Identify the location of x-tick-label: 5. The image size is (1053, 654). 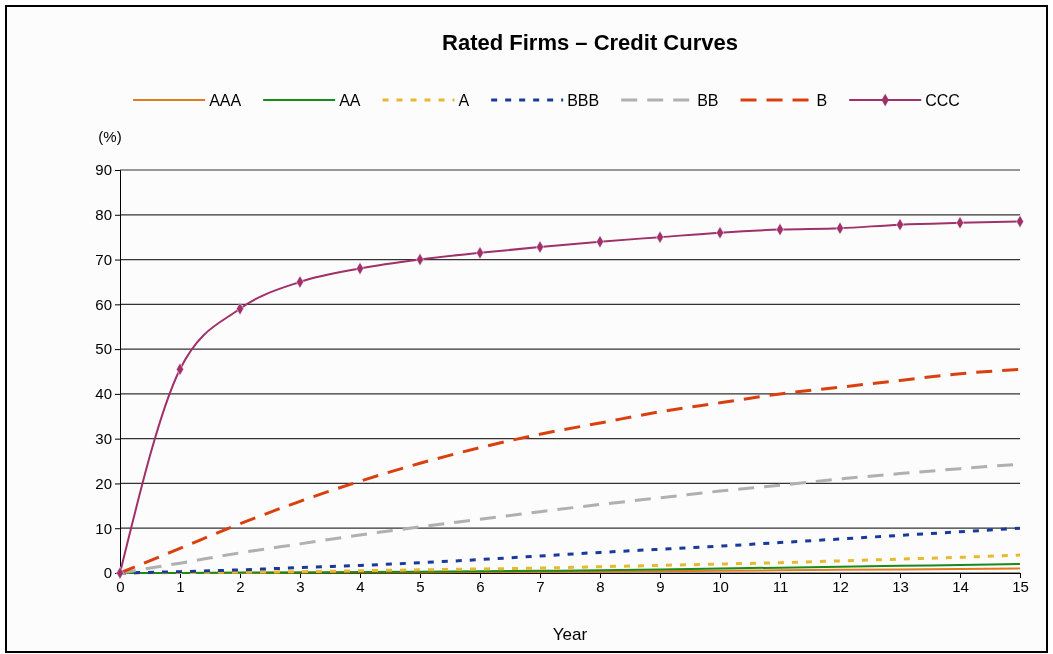
(420, 586).